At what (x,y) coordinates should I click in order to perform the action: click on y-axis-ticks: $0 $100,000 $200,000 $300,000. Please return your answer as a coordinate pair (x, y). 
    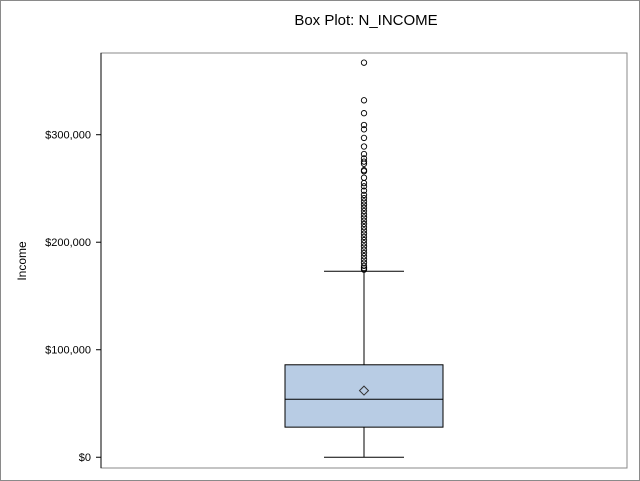
    Looking at the image, I should click on (73, 297).